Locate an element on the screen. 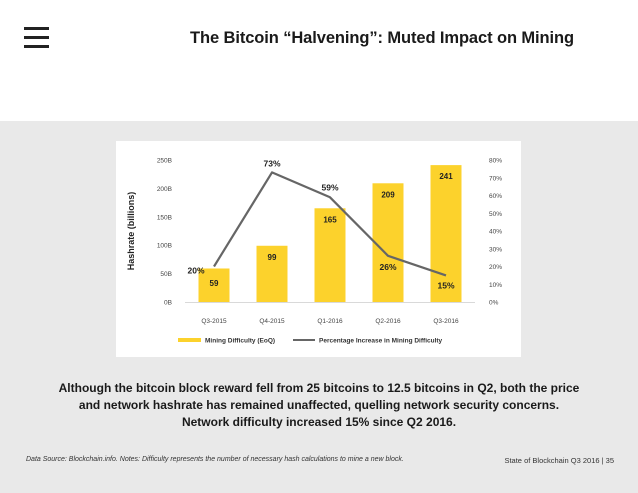 The height and width of the screenshot is (493, 638). legend-label-line: Percentage Increase in Mining Difficulty is located at coordinates (381, 341).